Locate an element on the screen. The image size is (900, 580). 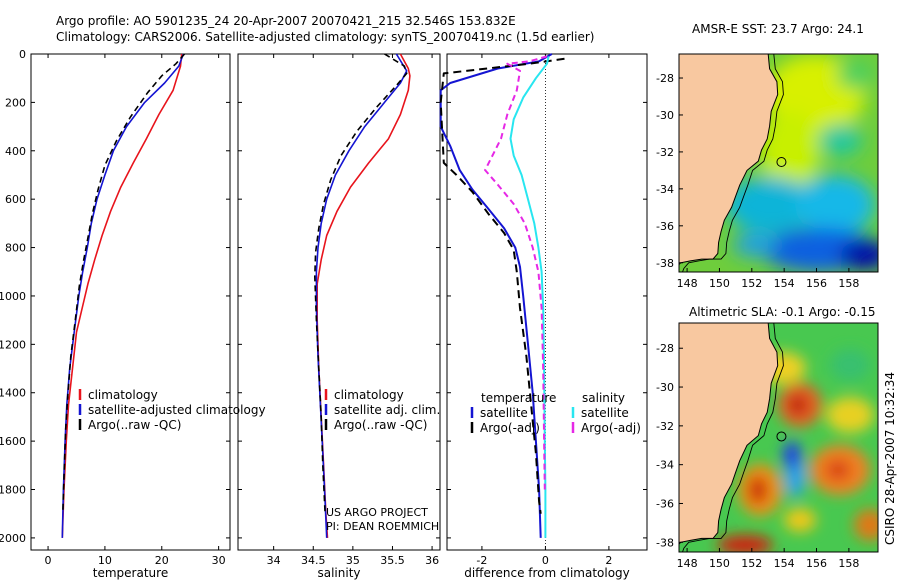
legend-heading: salinity is located at coordinates (603, 398).